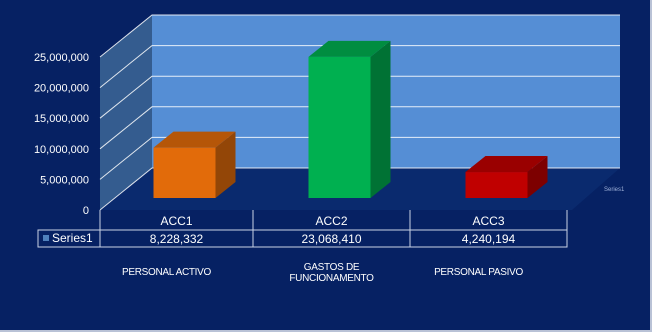 Image resolution: width=652 pixels, height=332 pixels. I want to click on legend-key, so click(46, 238).